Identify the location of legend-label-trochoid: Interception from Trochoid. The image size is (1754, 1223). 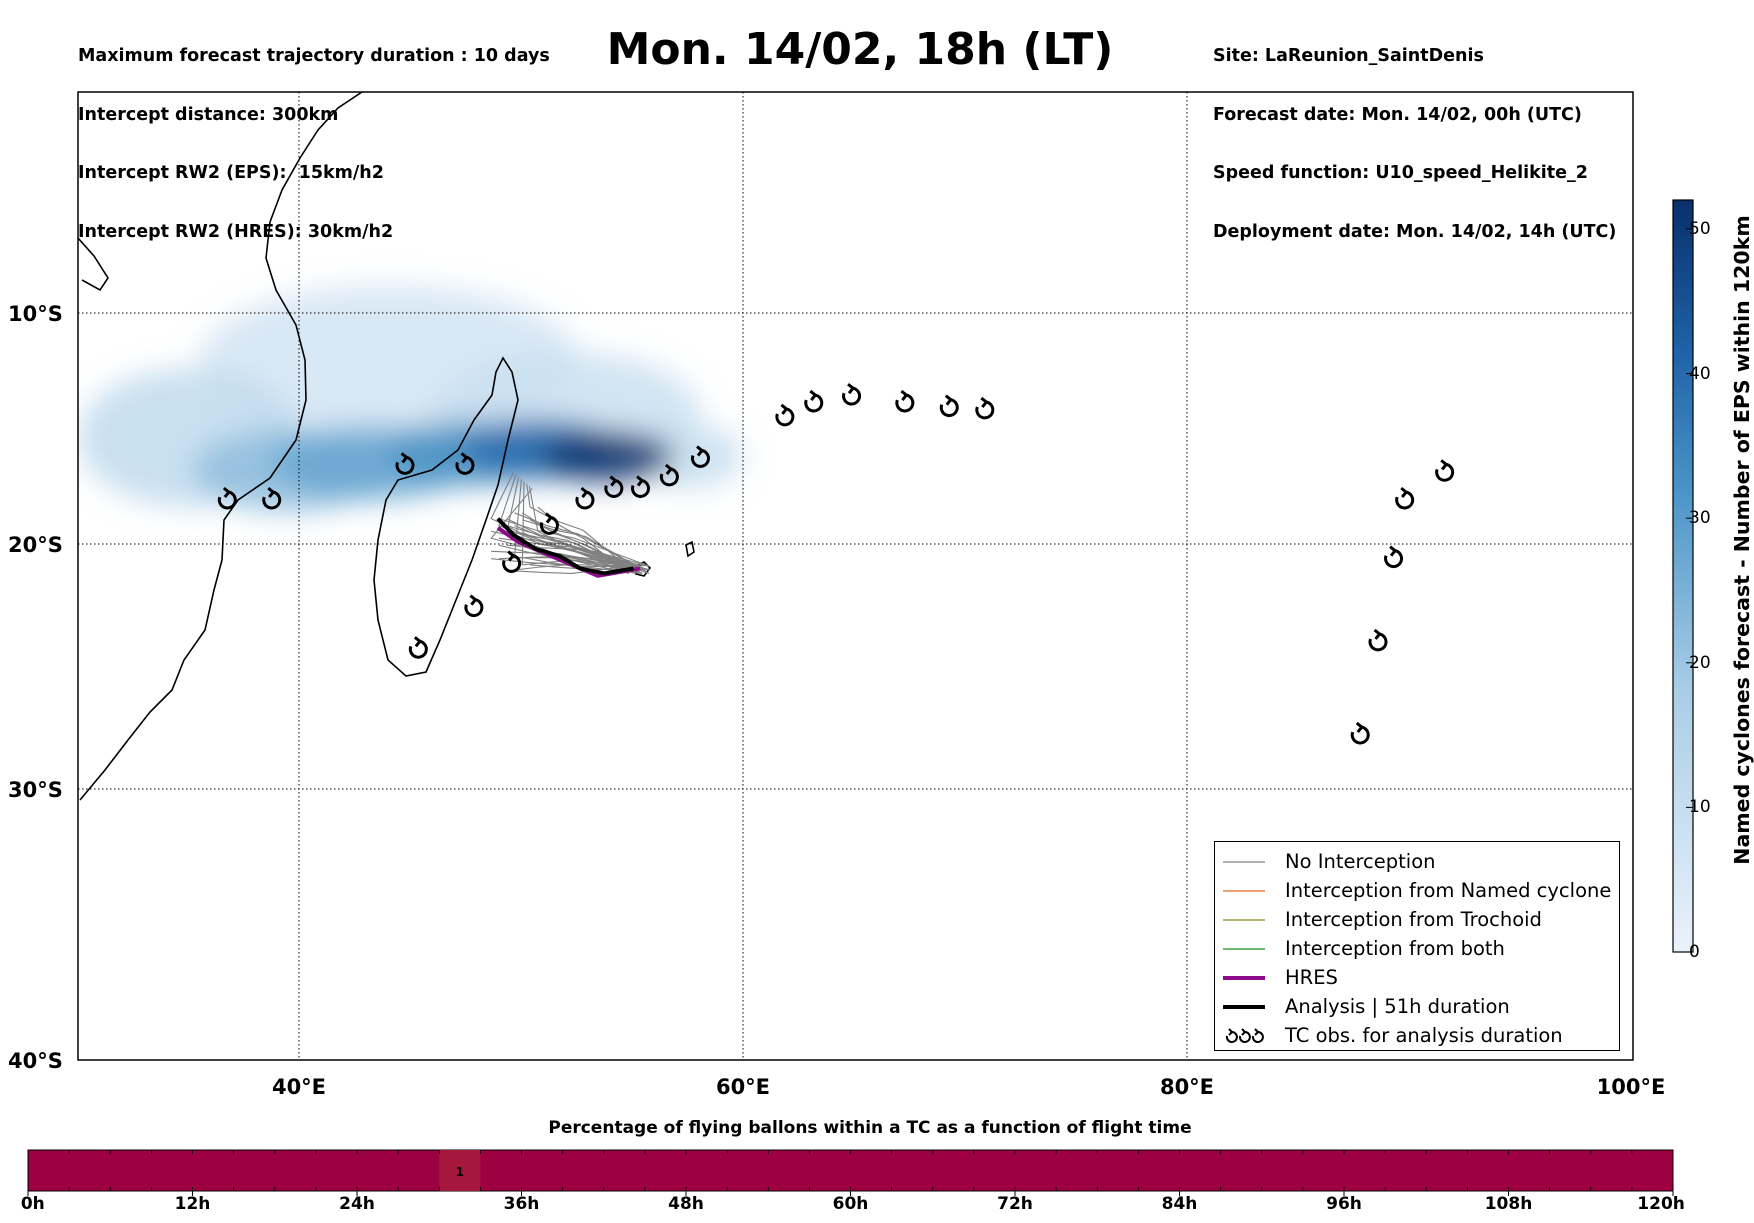
(1413, 919).